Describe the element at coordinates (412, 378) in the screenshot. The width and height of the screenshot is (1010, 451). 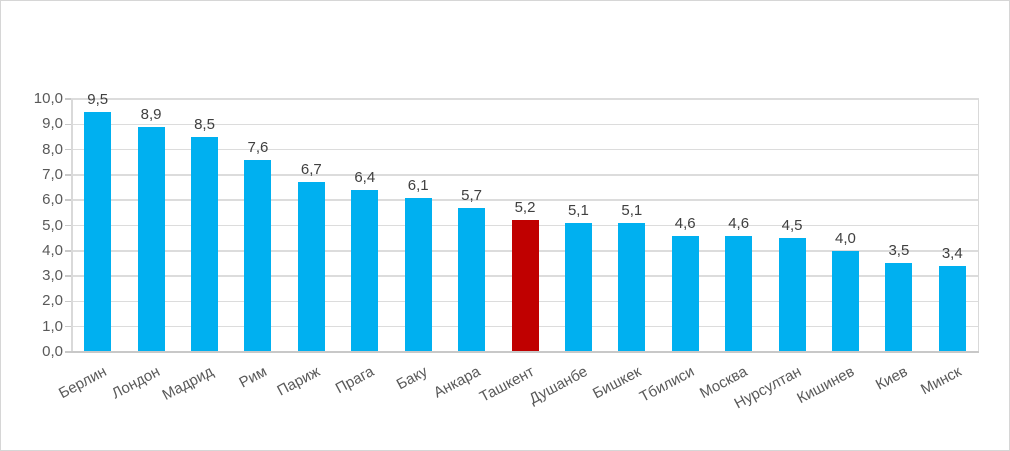
I see `x-axis-label: Баку` at that location.